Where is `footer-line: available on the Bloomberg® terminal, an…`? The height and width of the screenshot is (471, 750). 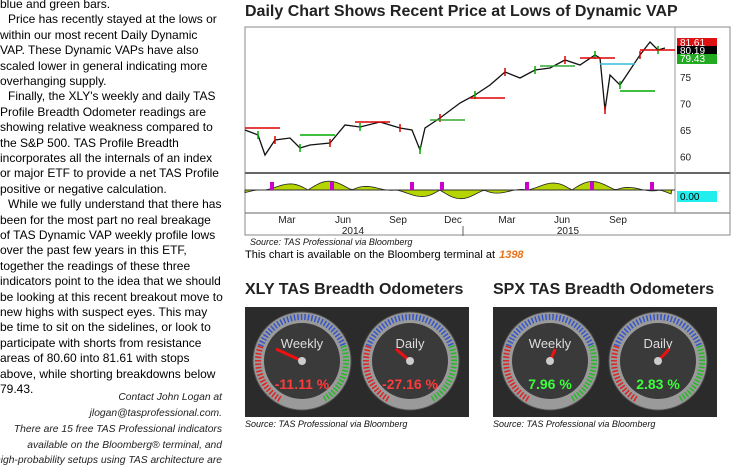
footer-line: available on the Bloomberg® terminal, an… is located at coordinates (124, 445).